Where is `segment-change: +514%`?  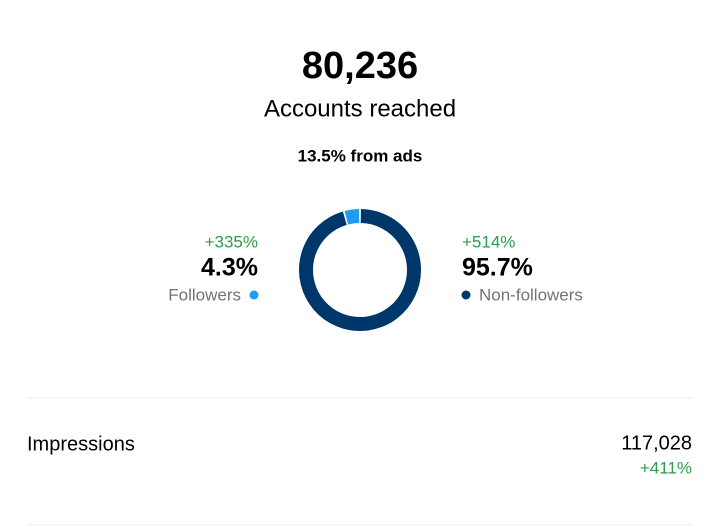 segment-change: +514% is located at coordinates (488, 241).